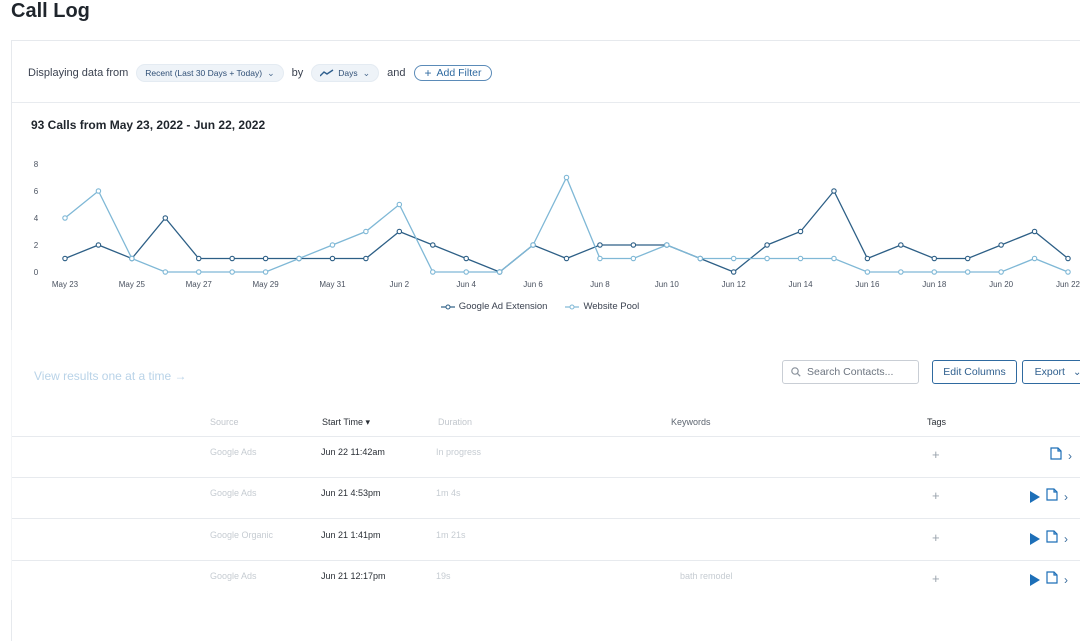 The height and width of the screenshot is (641, 1080). Describe the element at coordinates (353, 576) in the screenshot. I see `row-start-time: Jun 21 12:17pm` at that location.